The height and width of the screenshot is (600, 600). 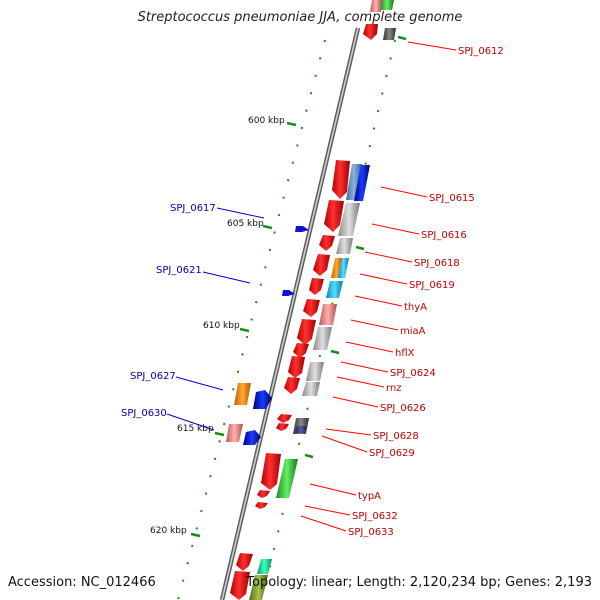 I want to click on gene-label-thya: thyA, so click(x=415, y=307).